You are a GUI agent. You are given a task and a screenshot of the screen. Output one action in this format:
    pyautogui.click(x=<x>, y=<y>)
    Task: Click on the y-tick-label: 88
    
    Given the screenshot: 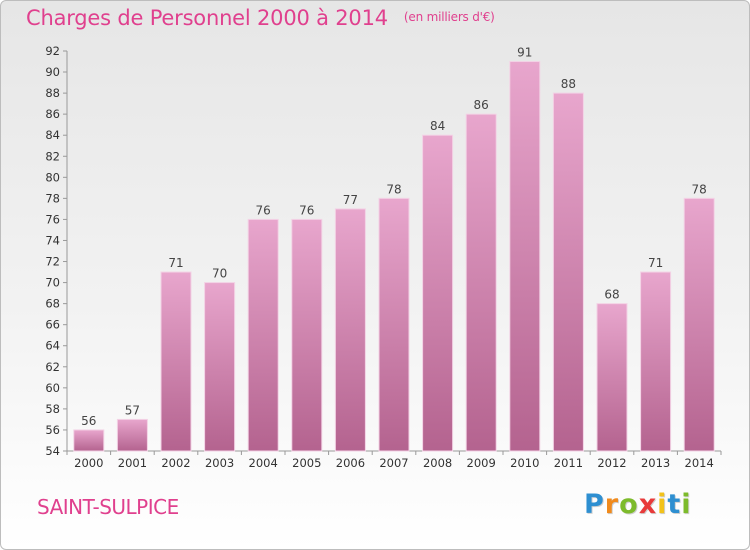 What is the action you would take?
    pyautogui.click(x=52, y=93)
    